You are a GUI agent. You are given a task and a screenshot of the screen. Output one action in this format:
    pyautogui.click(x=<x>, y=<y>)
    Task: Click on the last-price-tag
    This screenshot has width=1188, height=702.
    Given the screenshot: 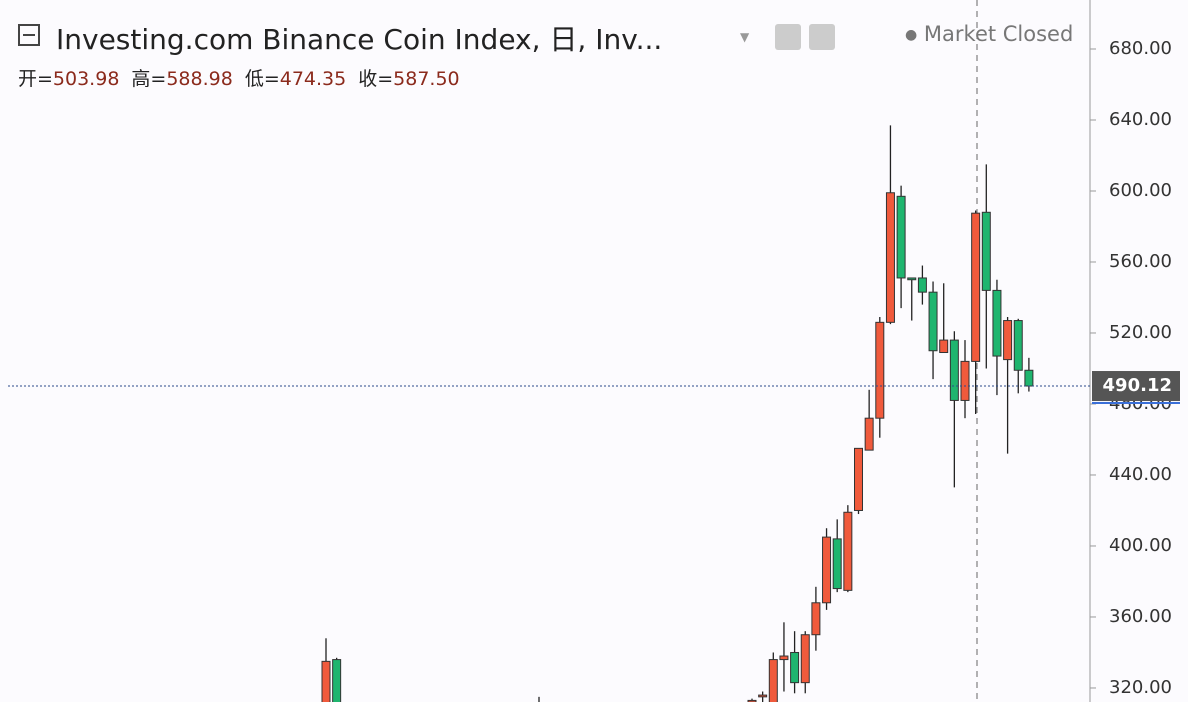 What is the action you would take?
    pyautogui.click(x=1136, y=386)
    